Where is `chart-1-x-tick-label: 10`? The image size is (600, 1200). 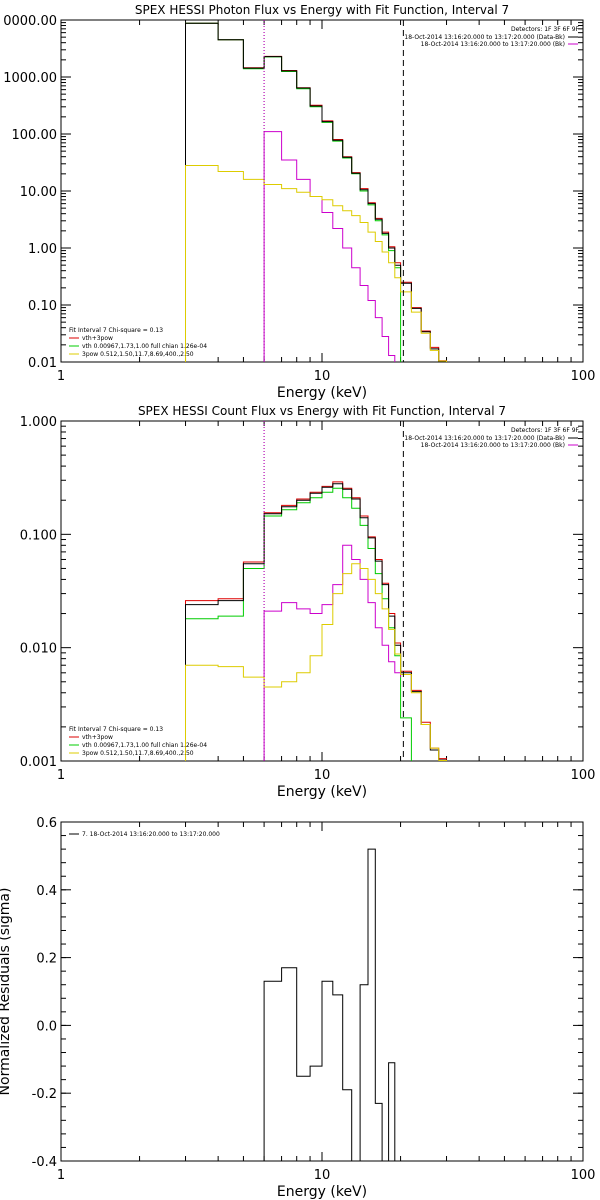
chart-1-x-tick-label: 10 is located at coordinates (322, 376).